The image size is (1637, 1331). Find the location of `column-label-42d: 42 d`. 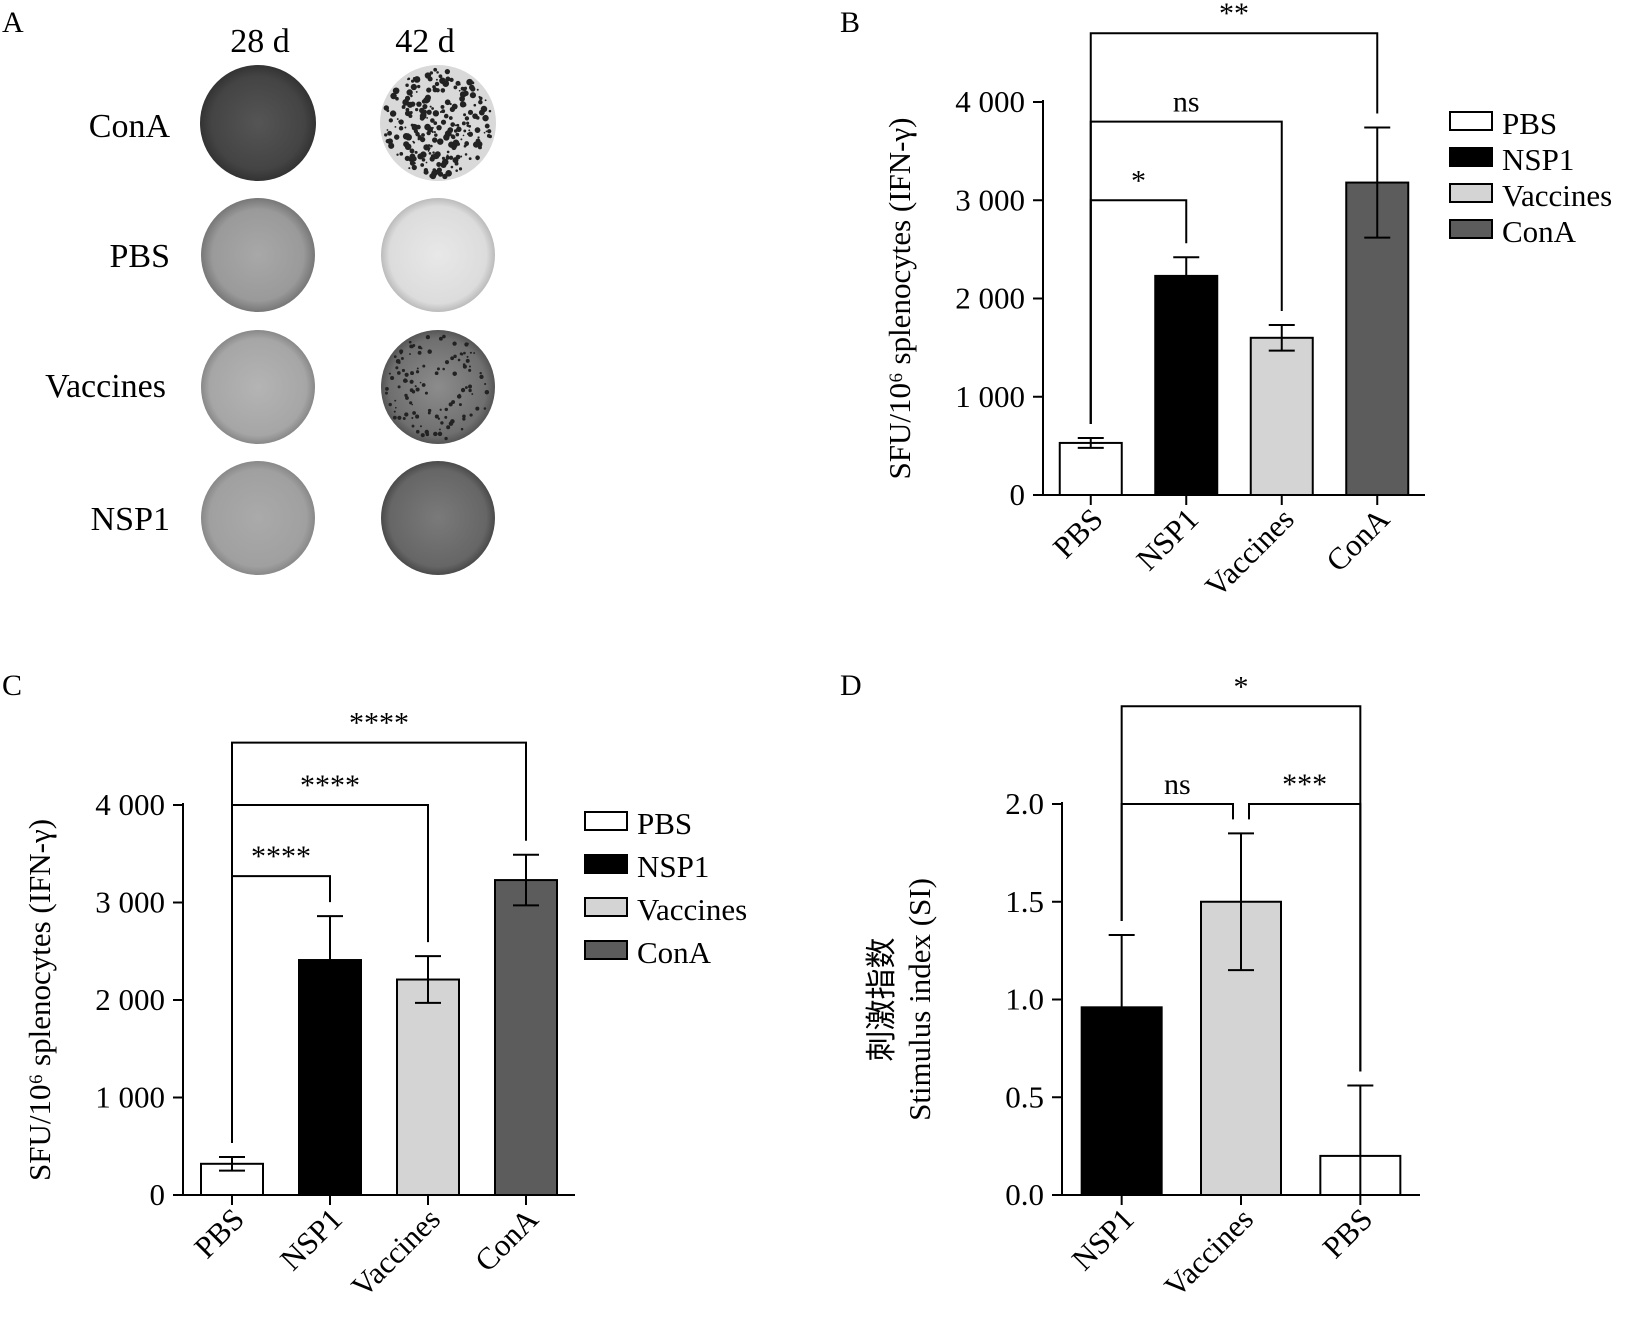

column-label-42d: 42 d is located at coordinates (425, 41).